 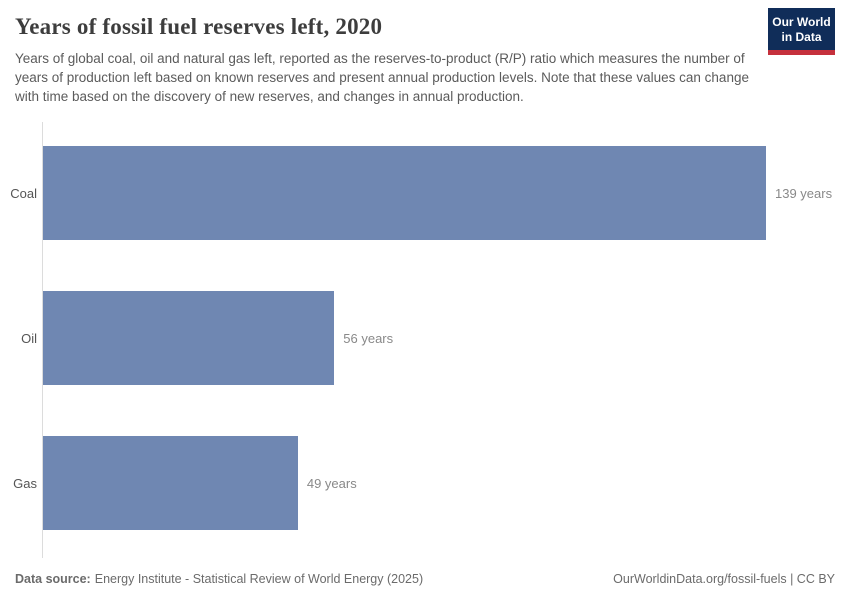 I want to click on value-label-coal: 139 years, so click(x=804, y=193).